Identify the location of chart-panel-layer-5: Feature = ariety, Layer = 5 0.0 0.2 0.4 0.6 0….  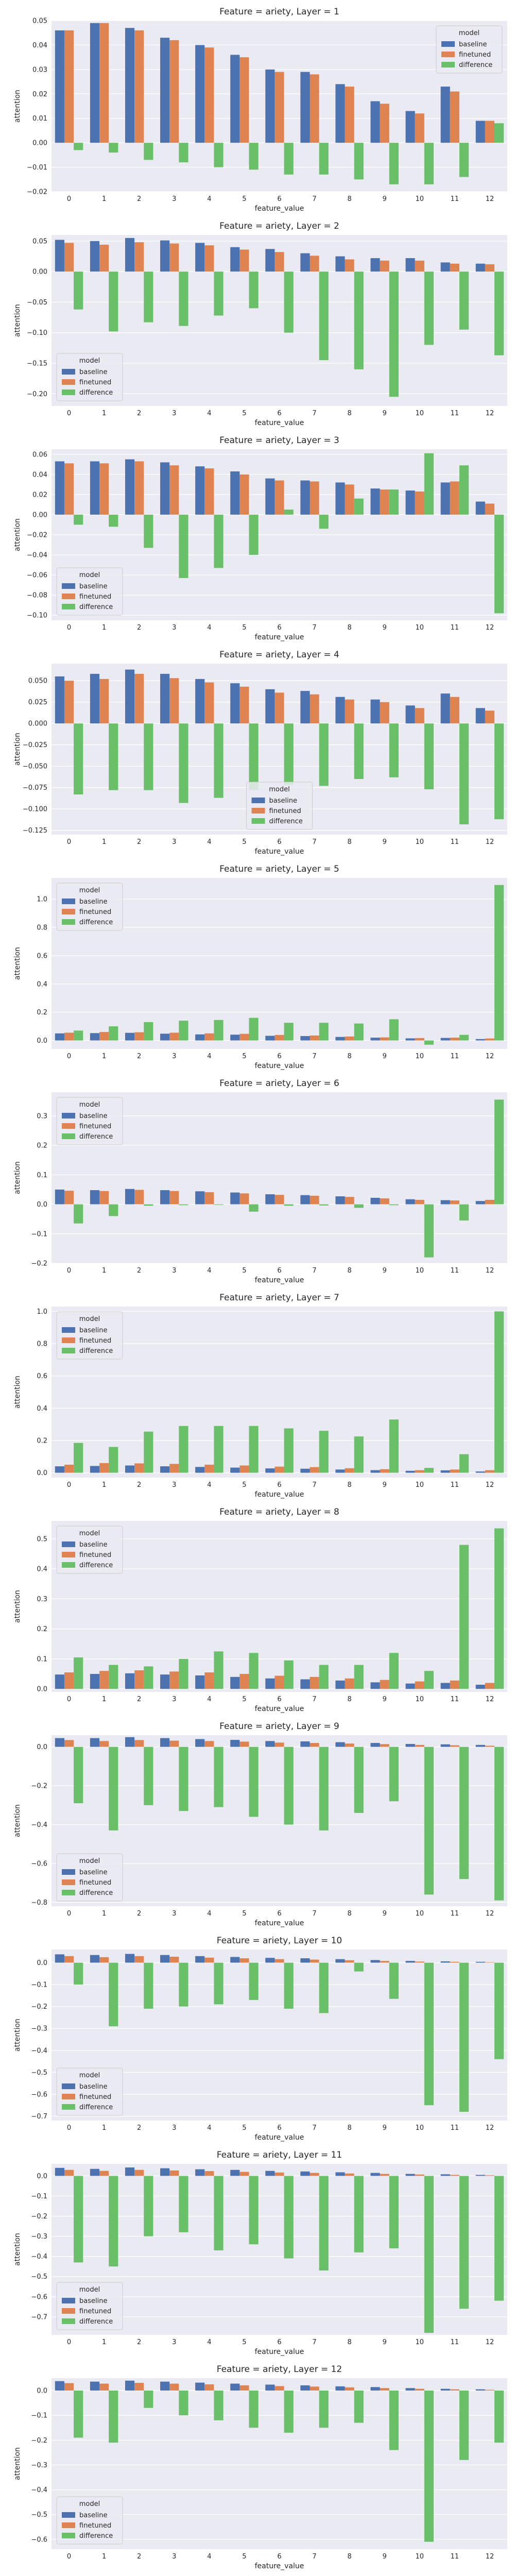
(260, 967).